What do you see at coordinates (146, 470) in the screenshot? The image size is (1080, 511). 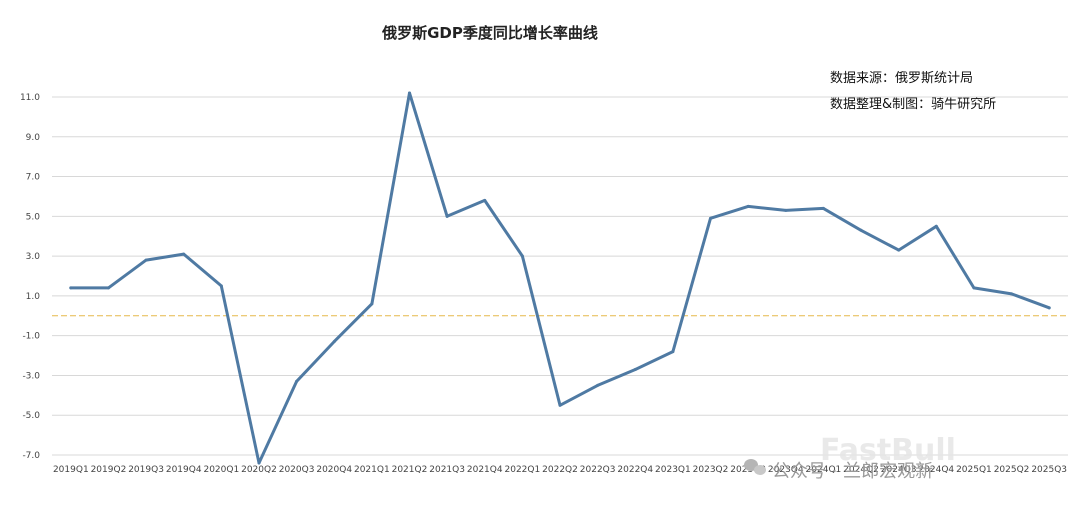 I see `x-tick-label: 2019Q3` at bounding box center [146, 470].